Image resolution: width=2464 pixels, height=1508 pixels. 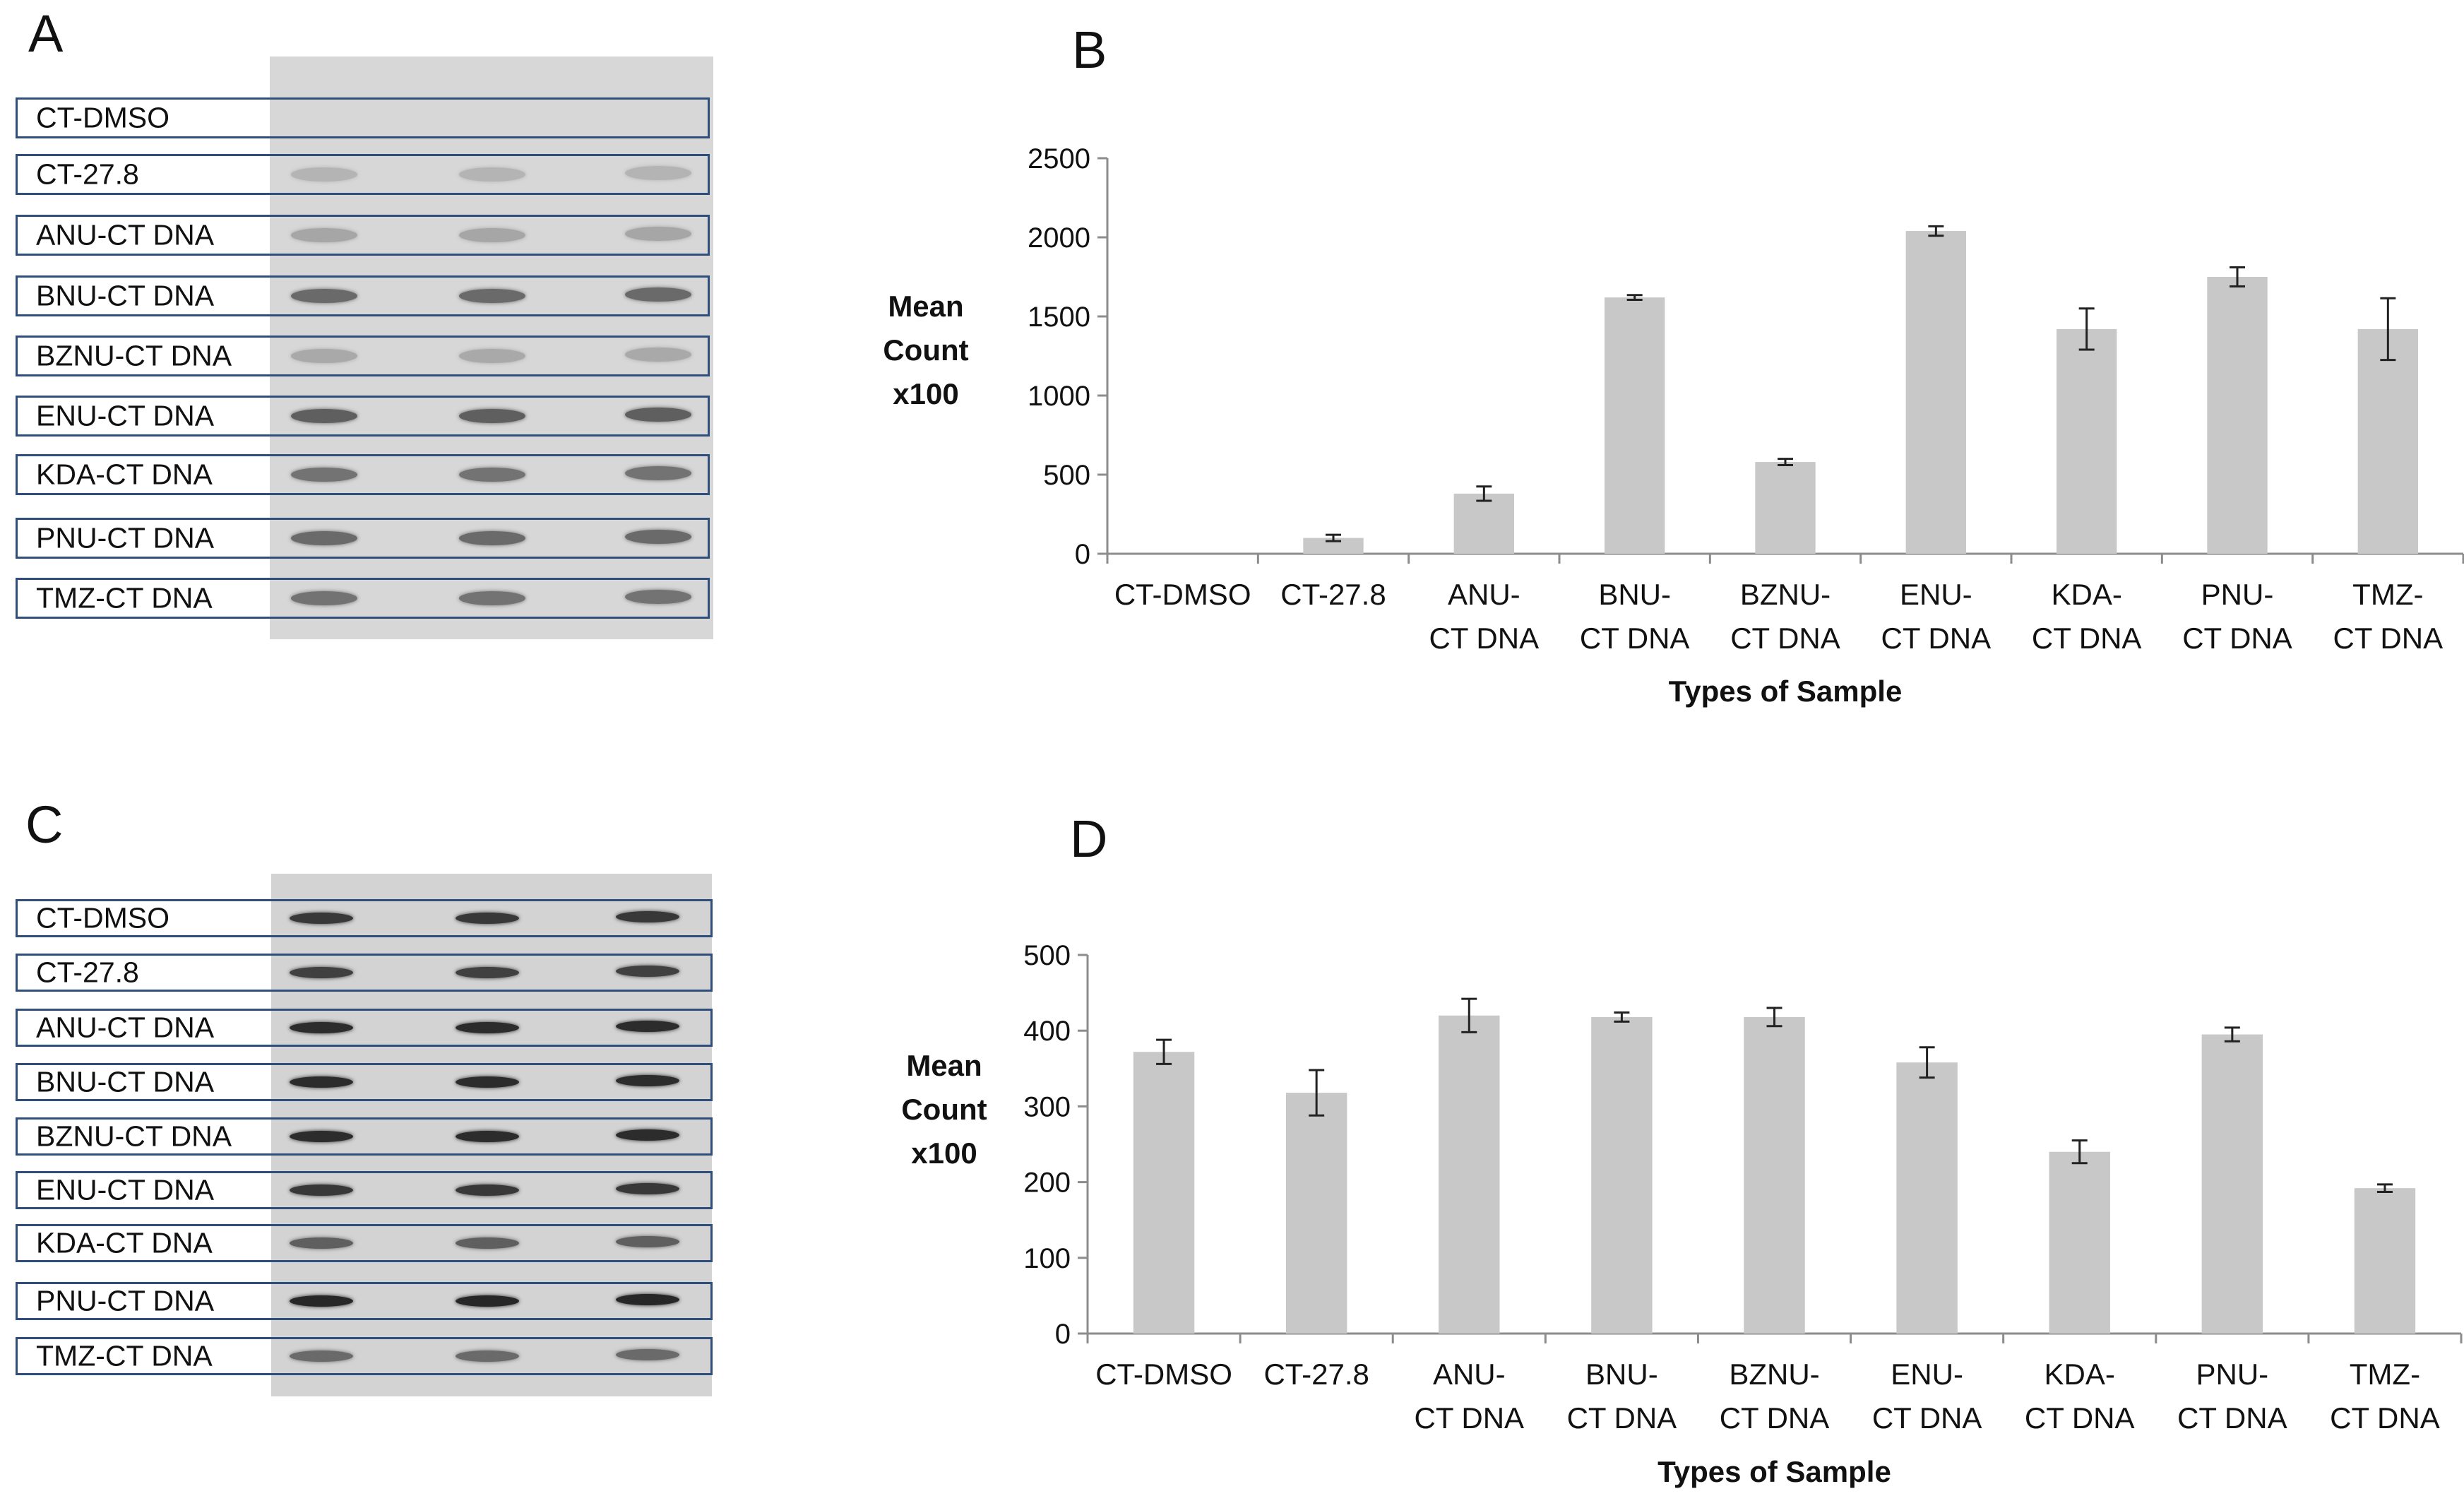 What do you see at coordinates (1047, 1032) in the screenshot?
I see `y-tick-label: 400` at bounding box center [1047, 1032].